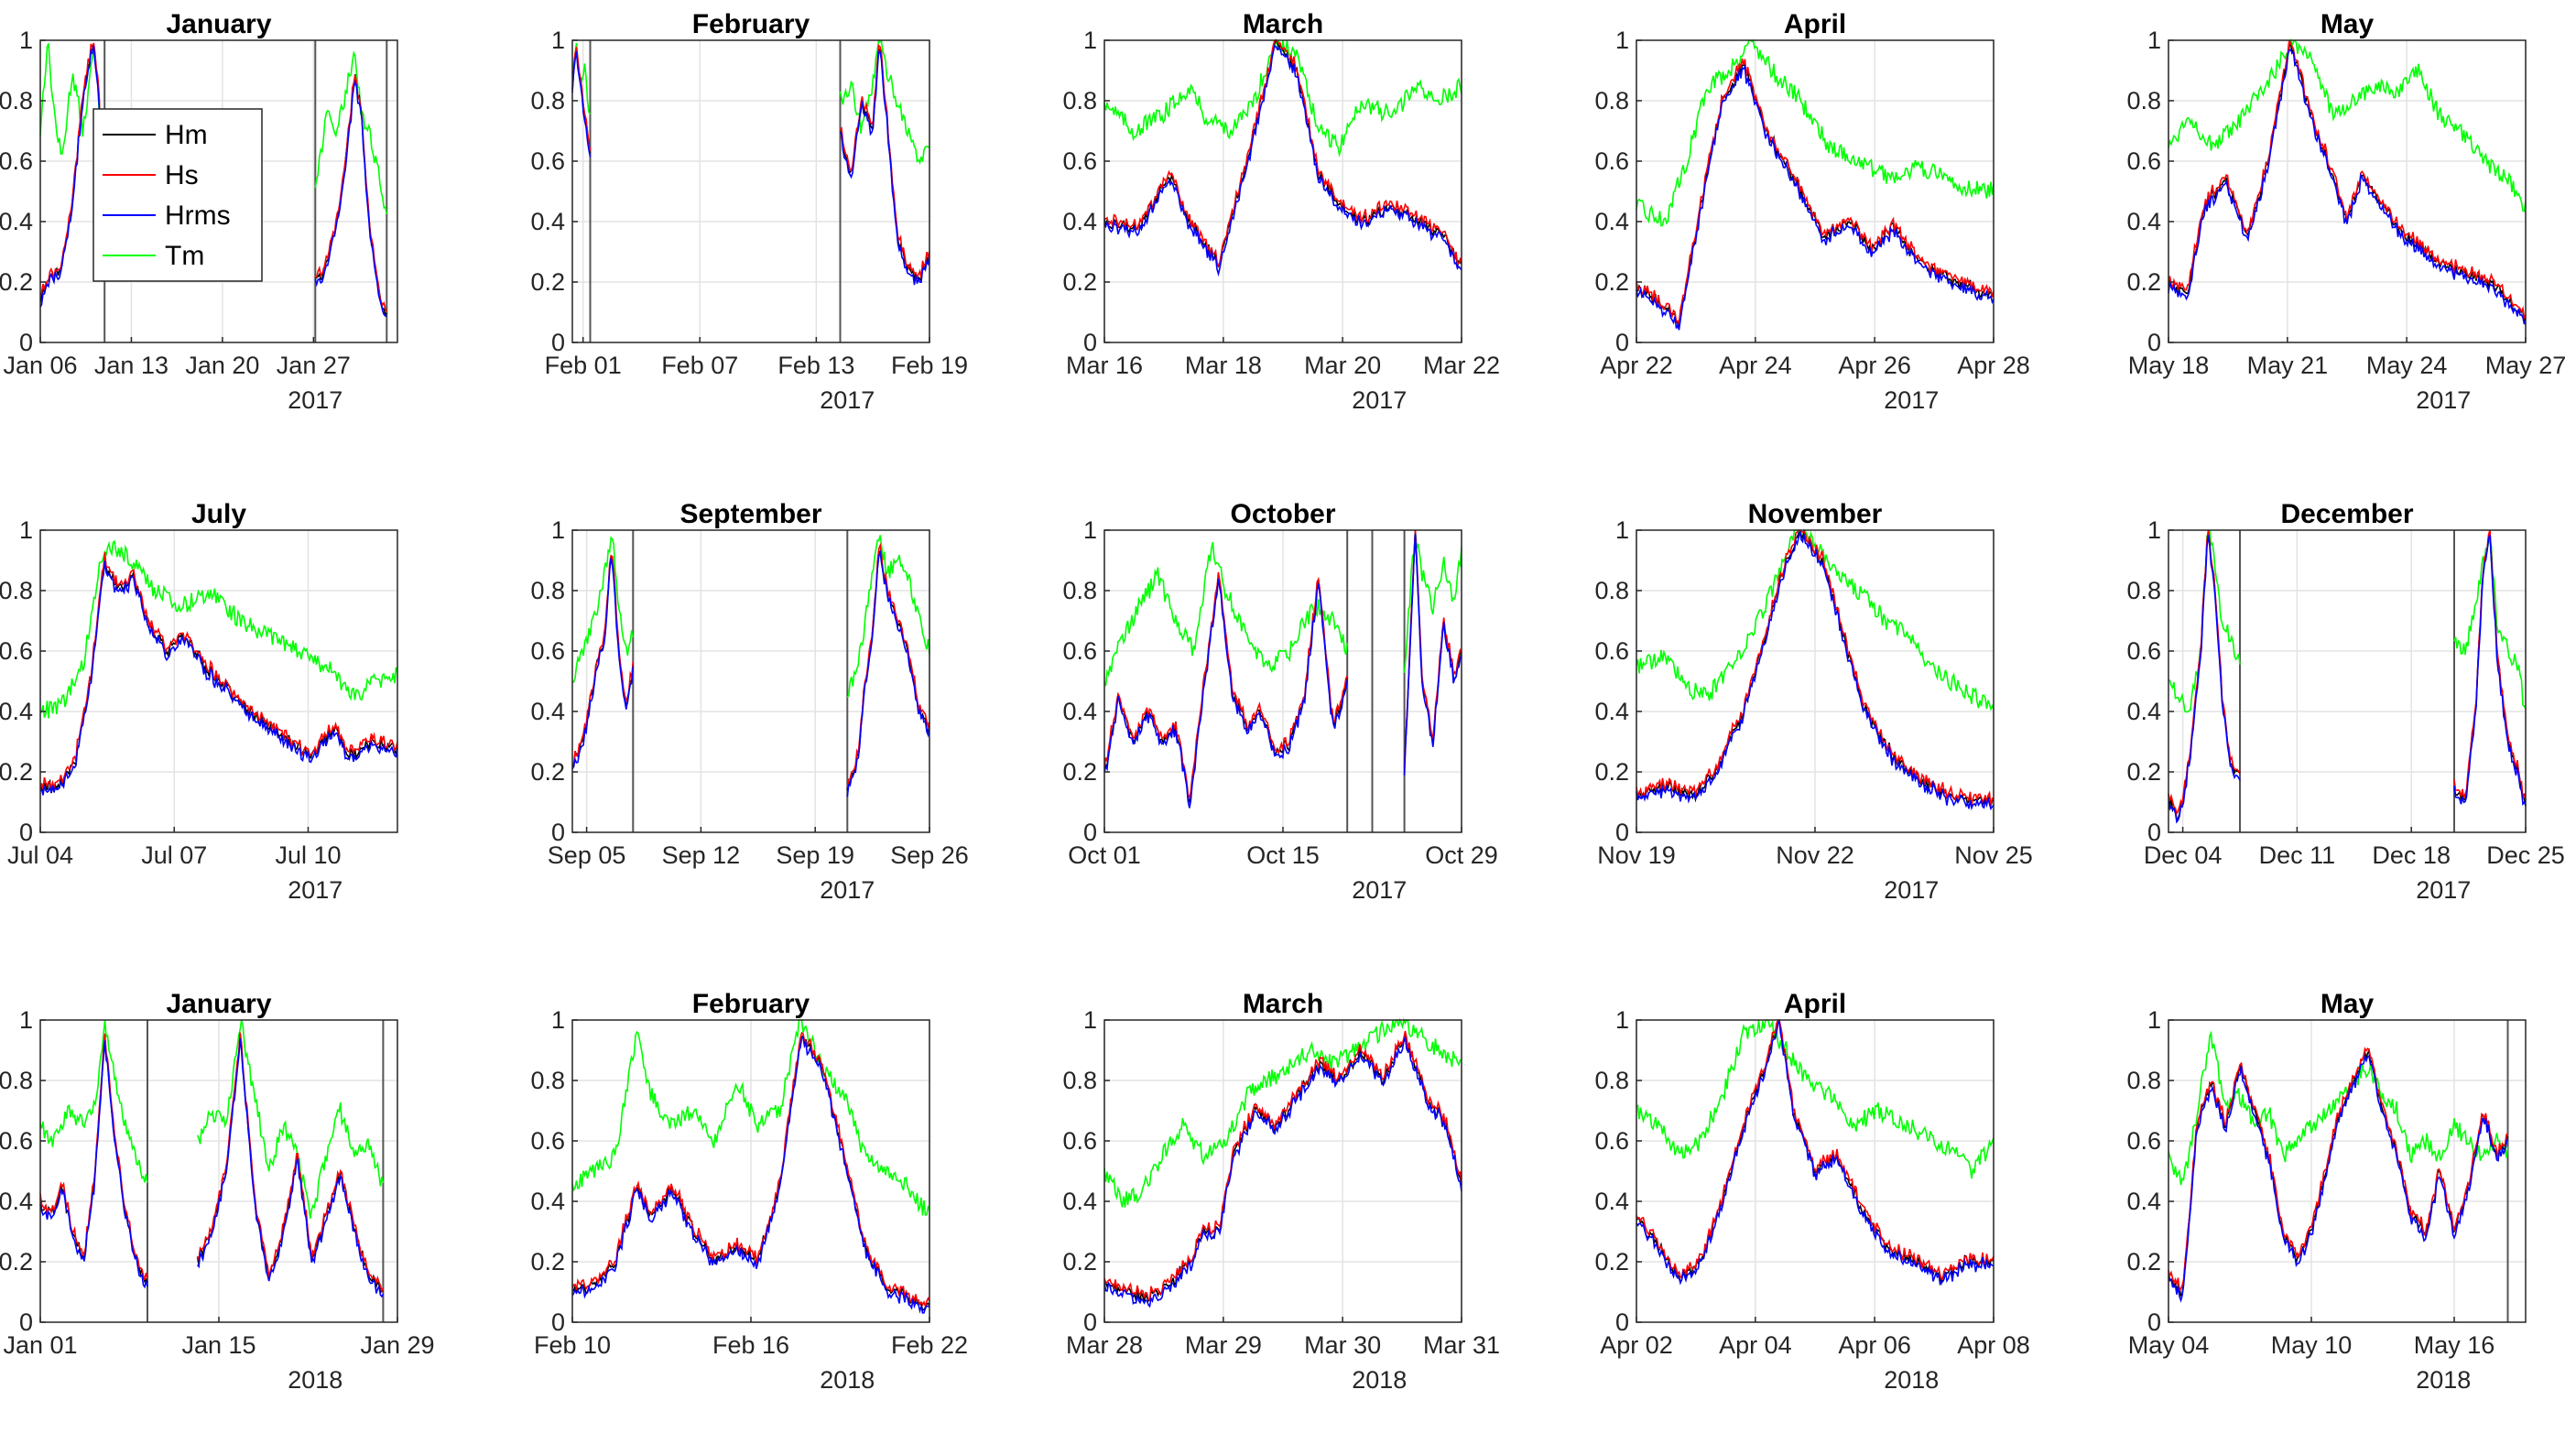  Describe the element at coordinates (222, 365) in the screenshot. I see `x-tick-label: Jan 20` at that location.